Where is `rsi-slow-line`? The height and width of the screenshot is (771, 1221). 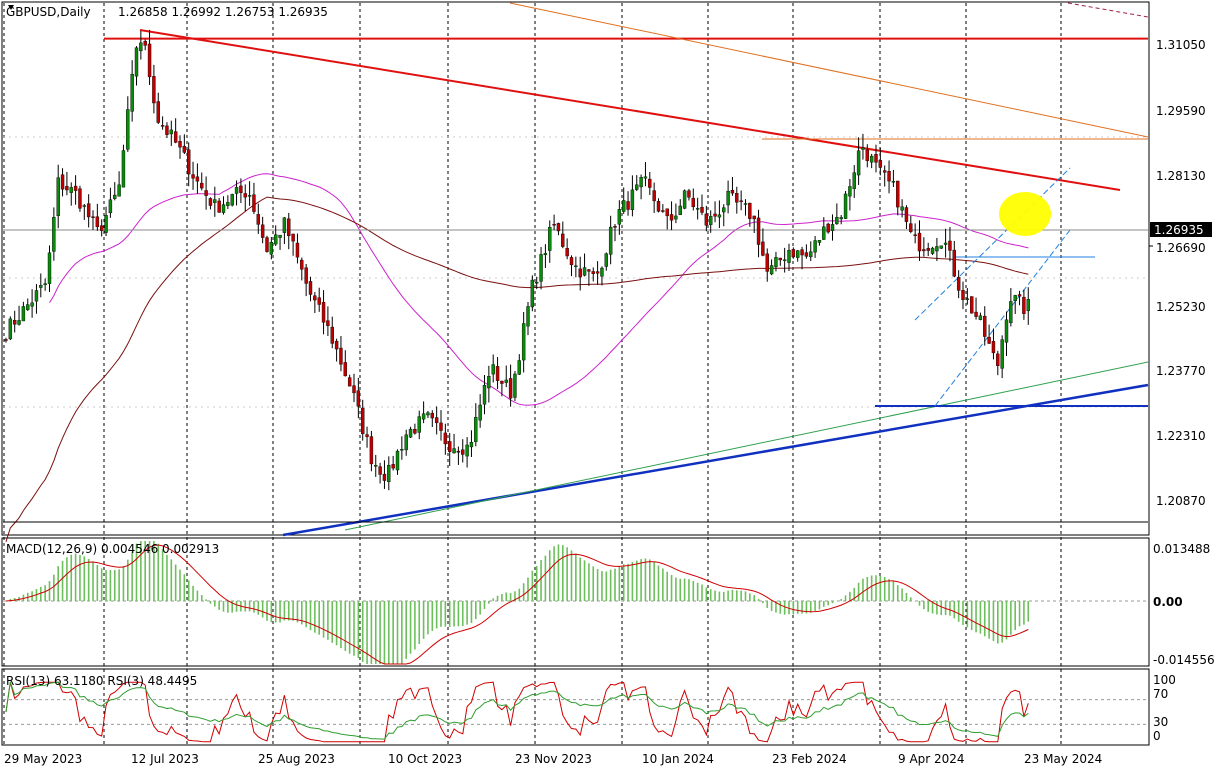 rsi-slow-line is located at coordinates (517, 710).